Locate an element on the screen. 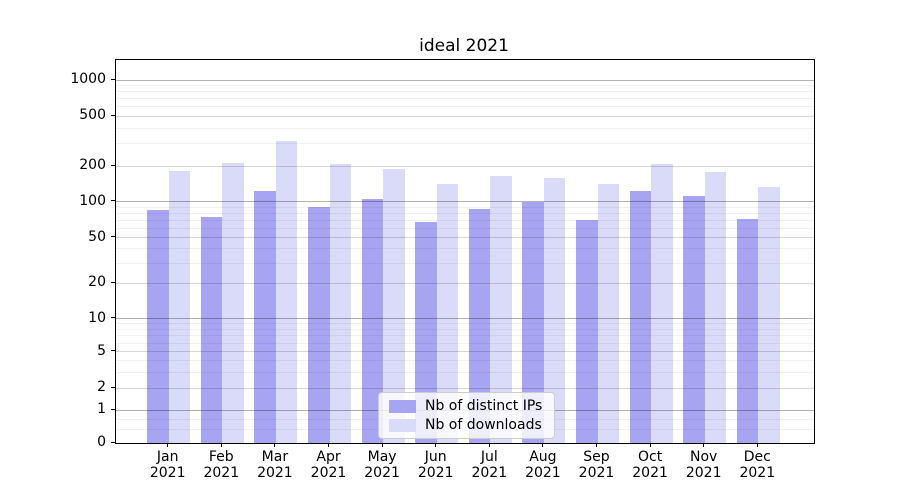  y-tick-label: 20 is located at coordinates (97, 282).